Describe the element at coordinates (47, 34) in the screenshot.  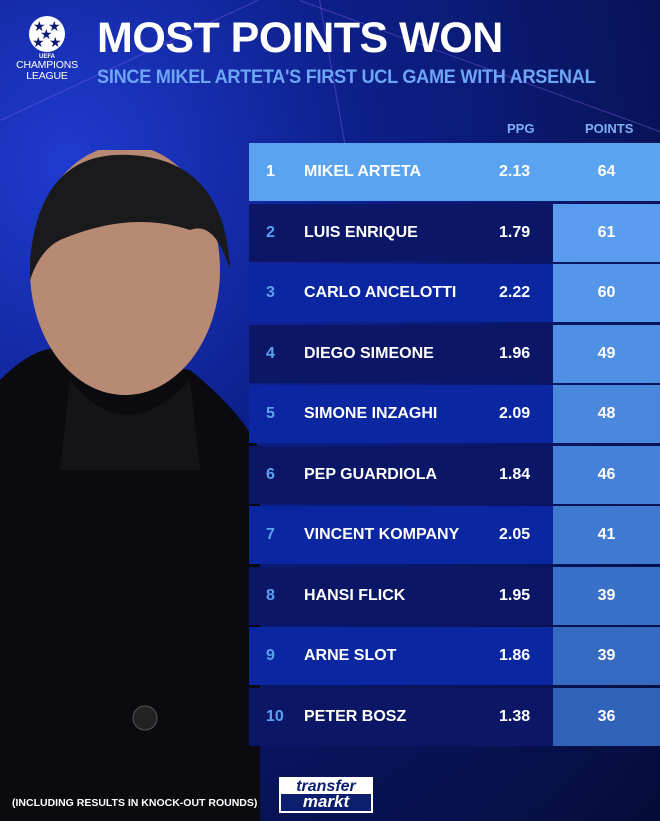
I see `starball-icon: ★ ★ ★ ★ ★` at that location.